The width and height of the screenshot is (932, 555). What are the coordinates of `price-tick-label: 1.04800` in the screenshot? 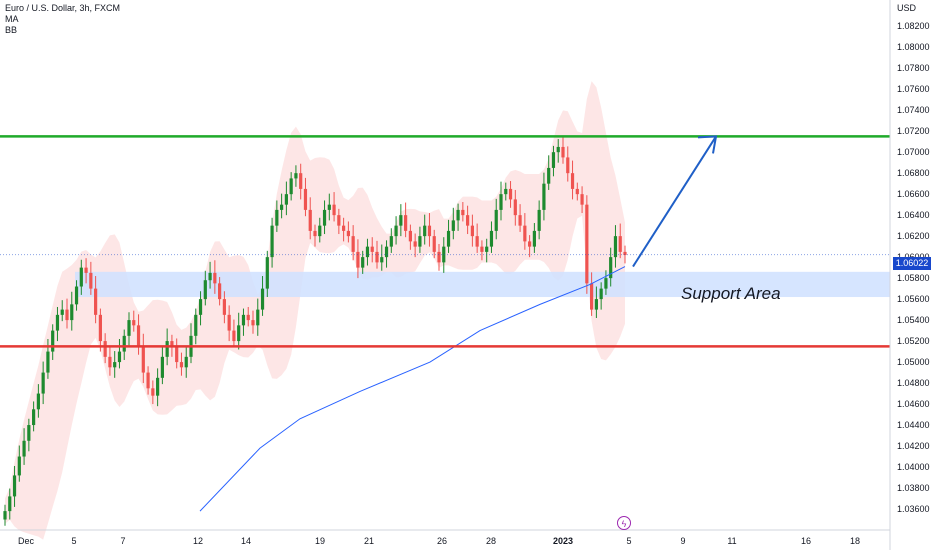 It's located at (913, 383).